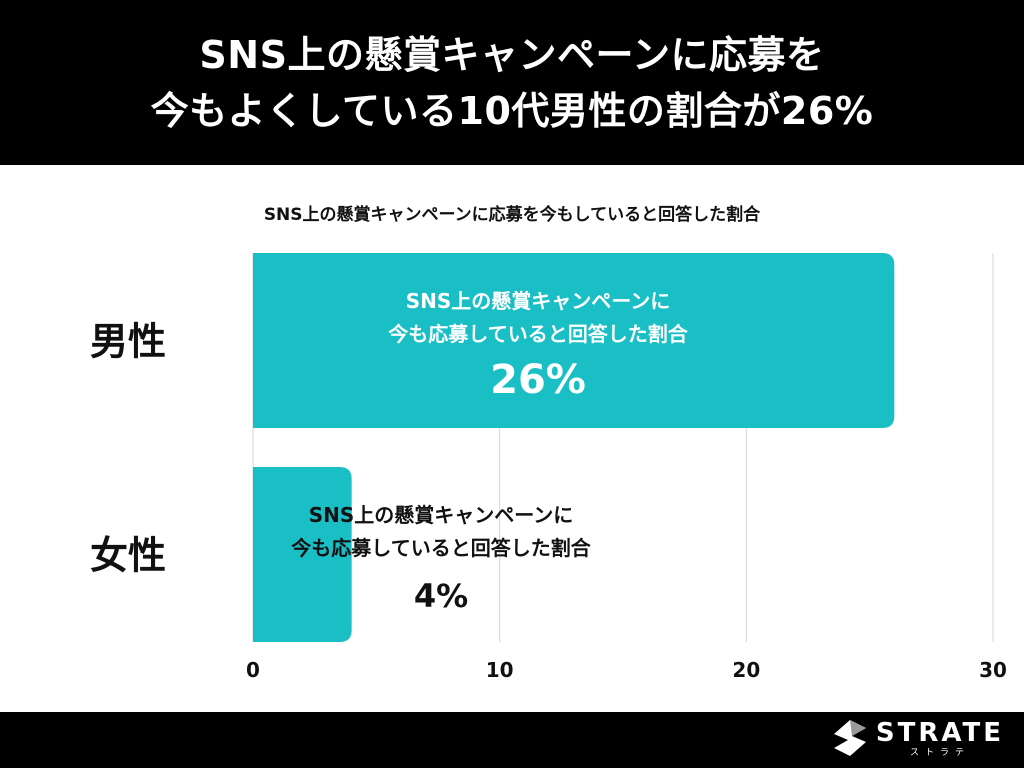 Image resolution: width=1024 pixels, height=768 pixels. Describe the element at coordinates (441, 596) in the screenshot. I see `data-label: 4%` at that location.